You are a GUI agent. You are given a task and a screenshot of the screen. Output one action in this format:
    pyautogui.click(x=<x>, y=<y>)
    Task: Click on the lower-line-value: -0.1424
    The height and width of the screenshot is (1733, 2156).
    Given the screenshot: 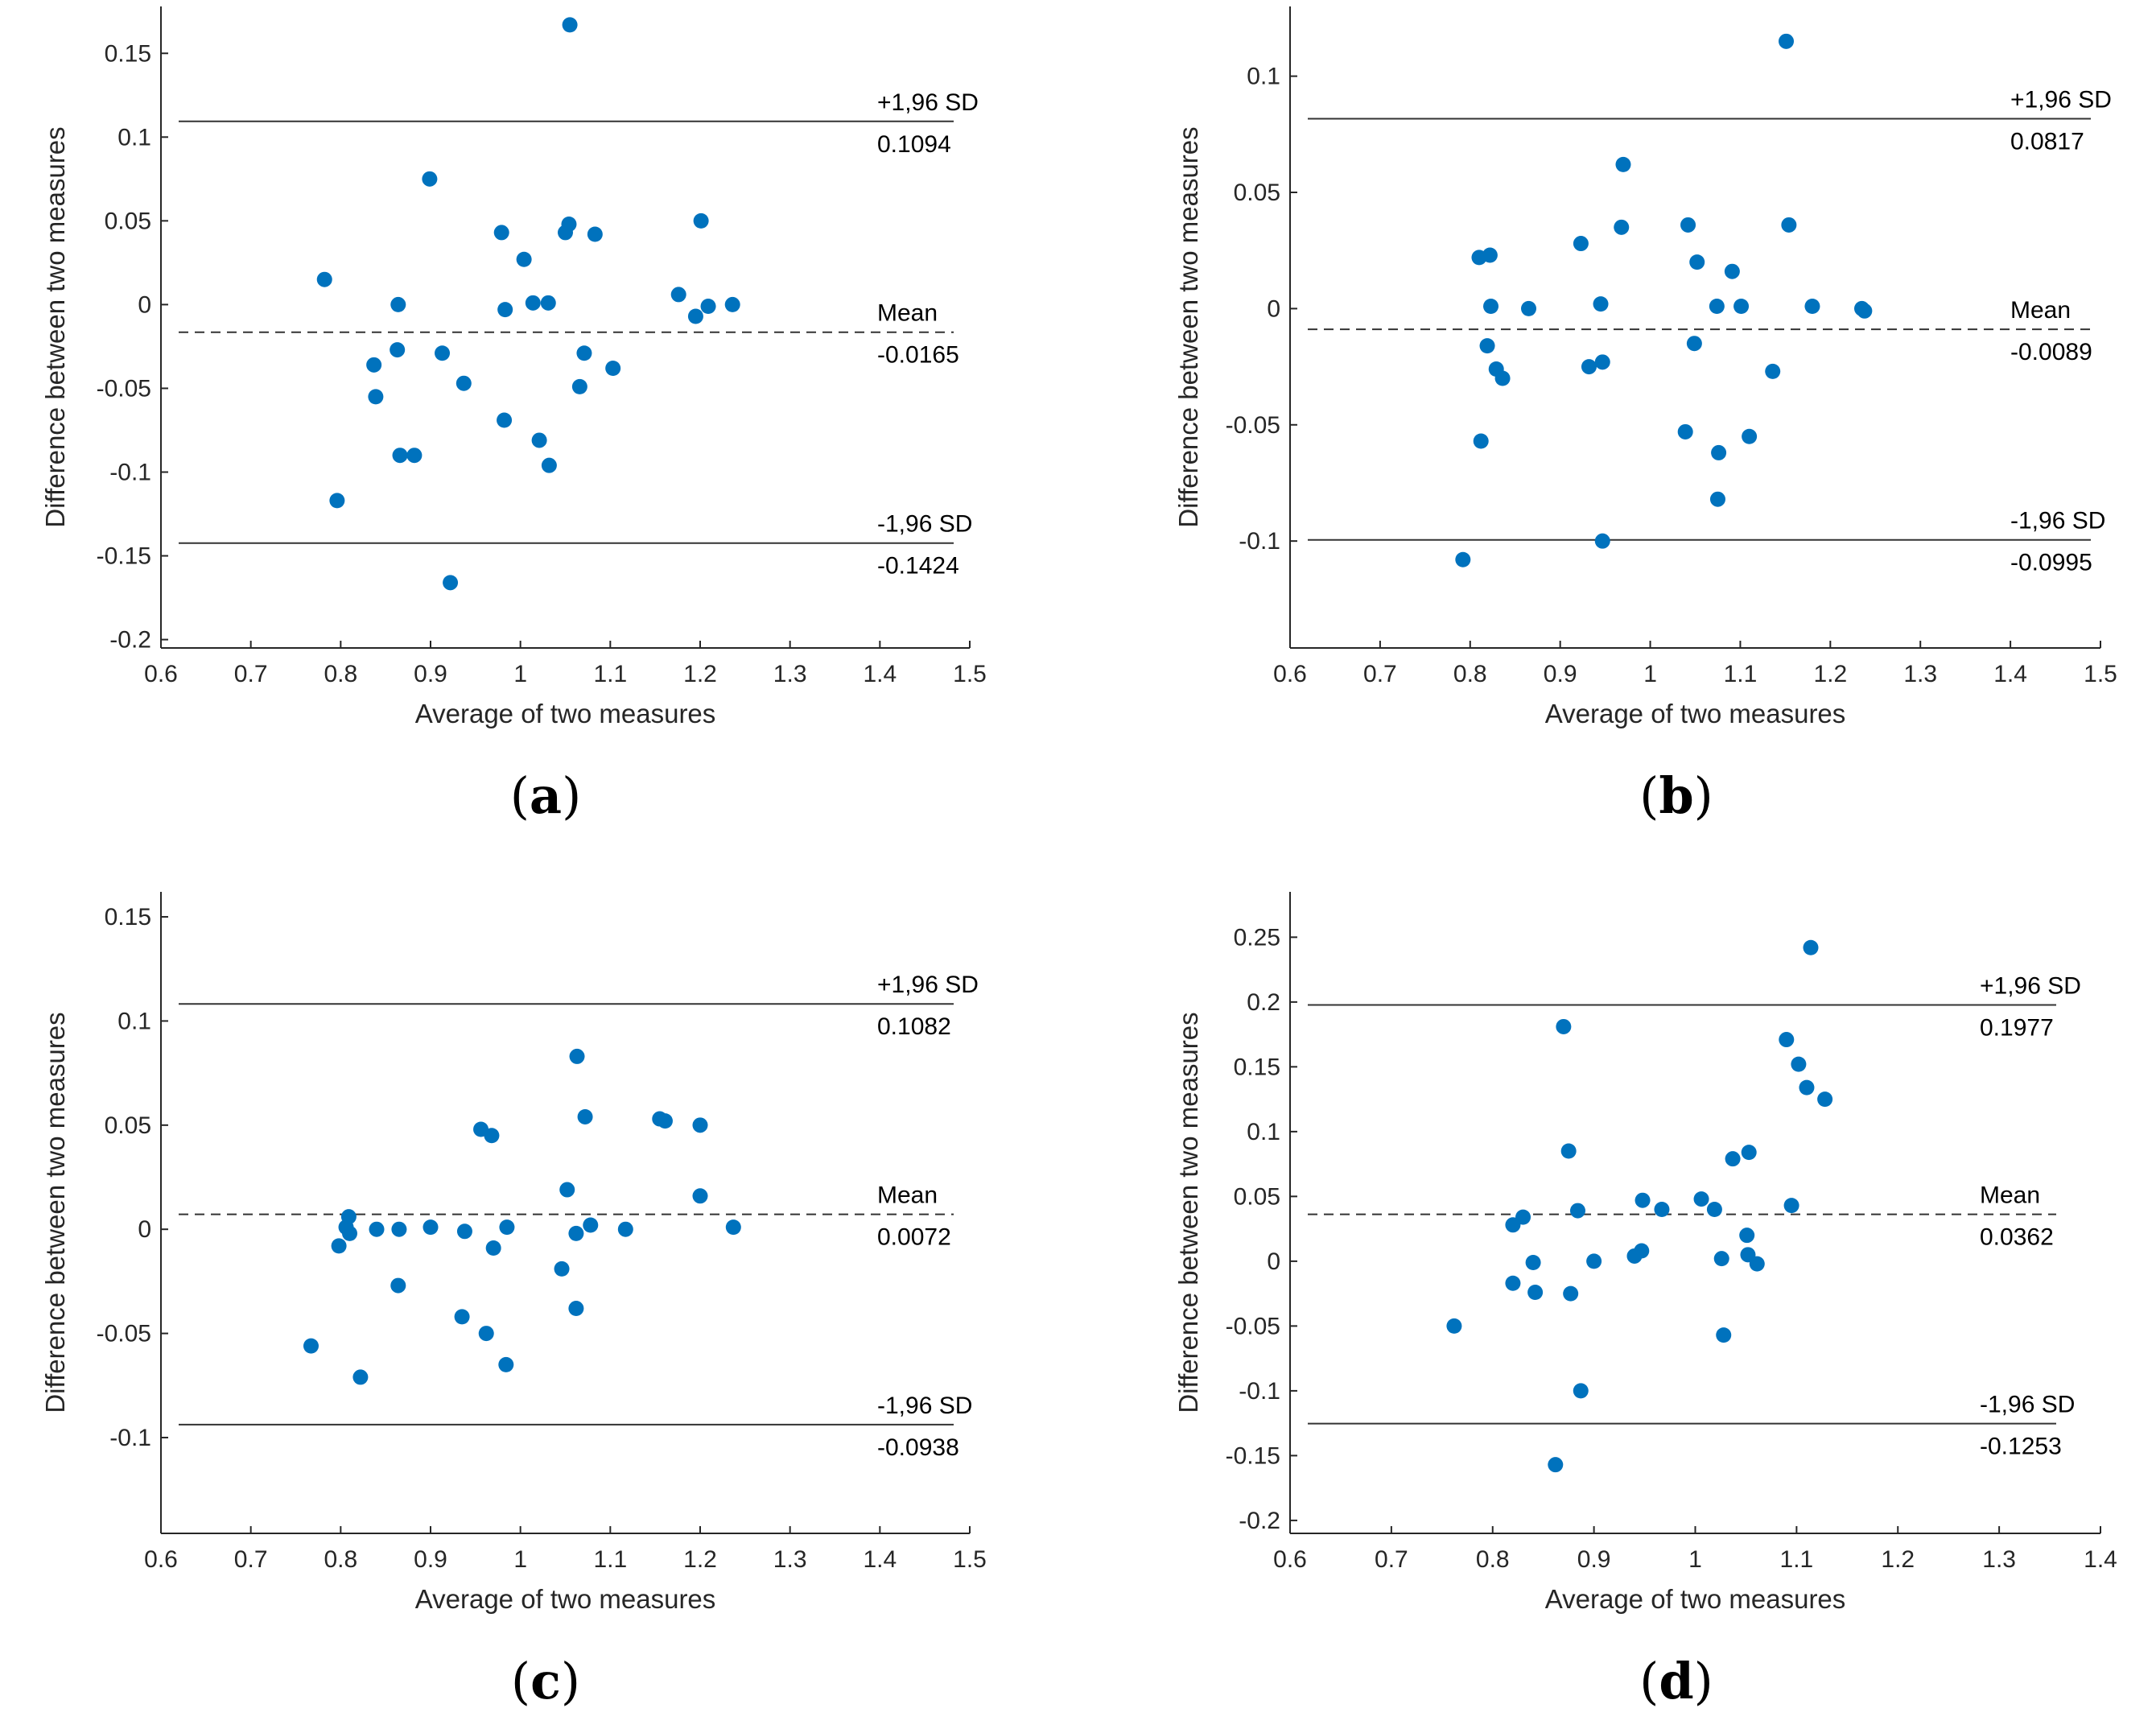 What is the action you would take?
    pyautogui.click(x=918, y=566)
    